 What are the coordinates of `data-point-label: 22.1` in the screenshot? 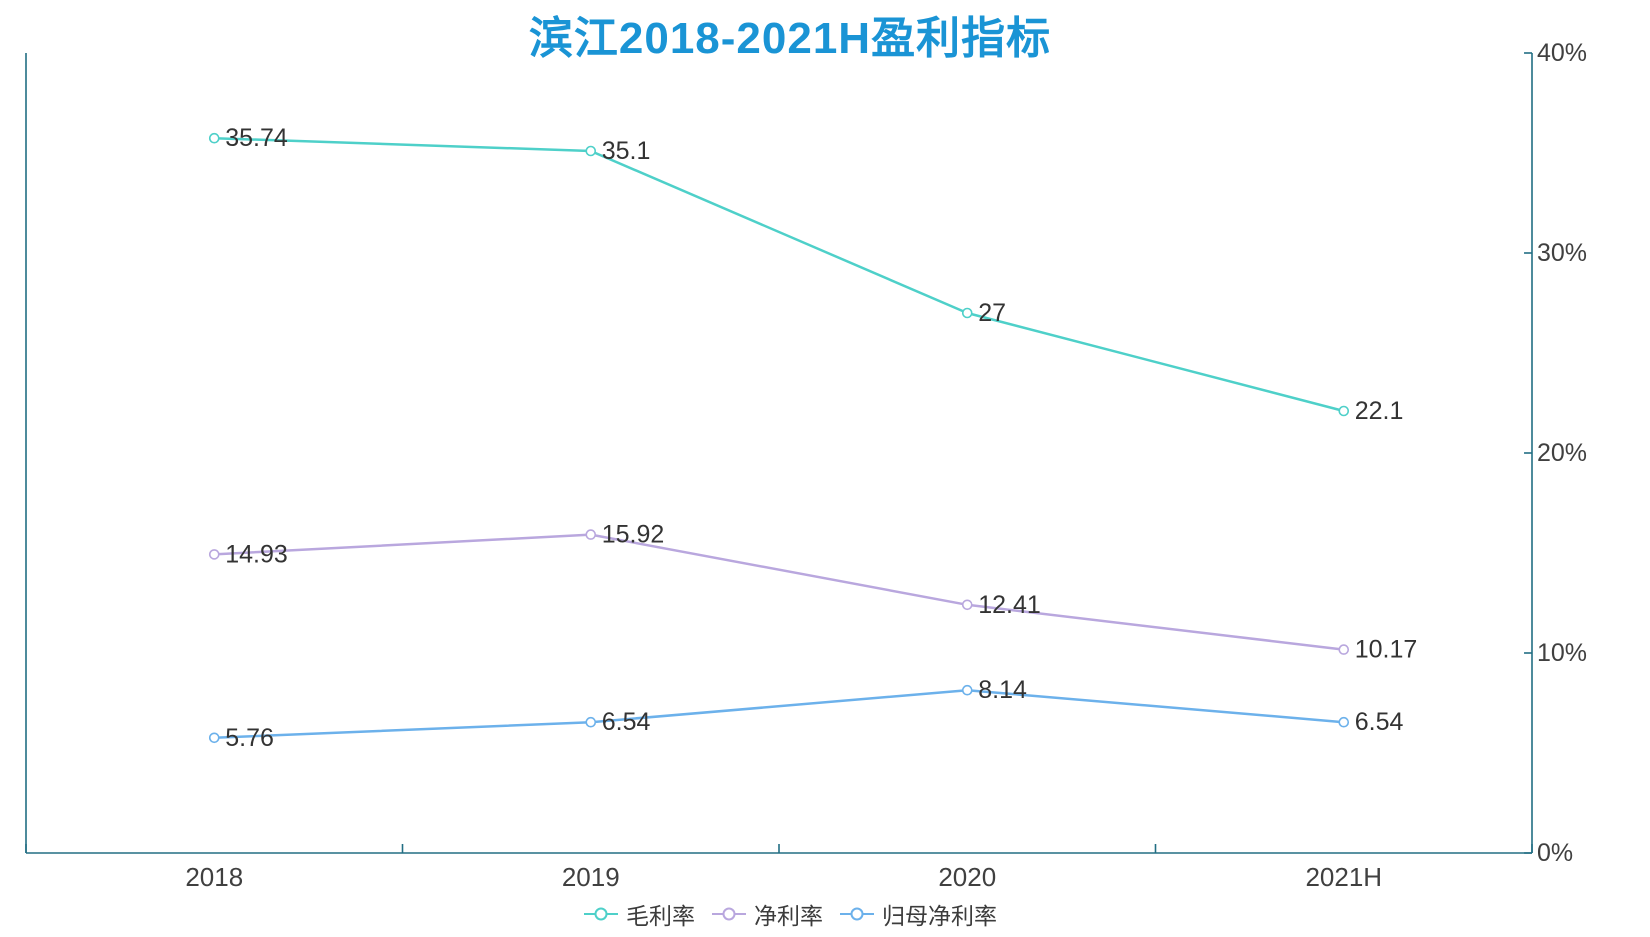 It's located at (1379, 411).